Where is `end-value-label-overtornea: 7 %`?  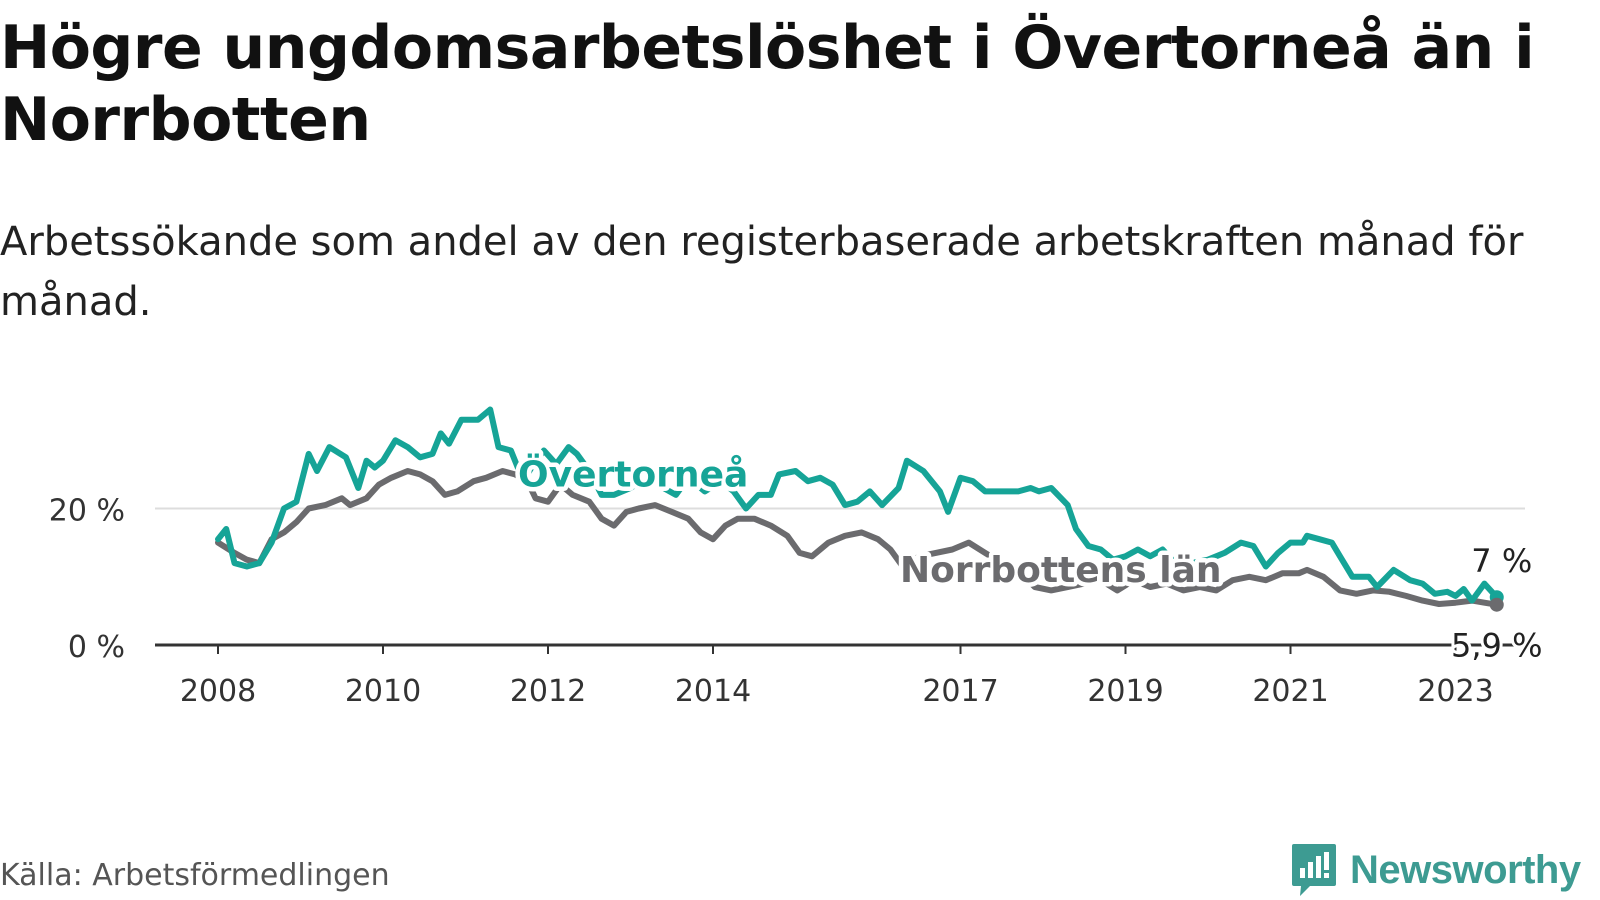
end-value-label-overtornea: 7 % is located at coordinates (1501, 561).